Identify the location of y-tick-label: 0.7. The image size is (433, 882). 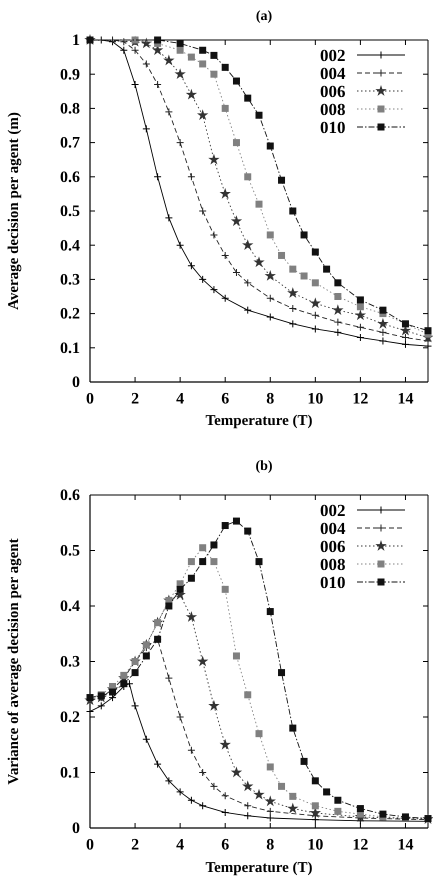
(70, 143).